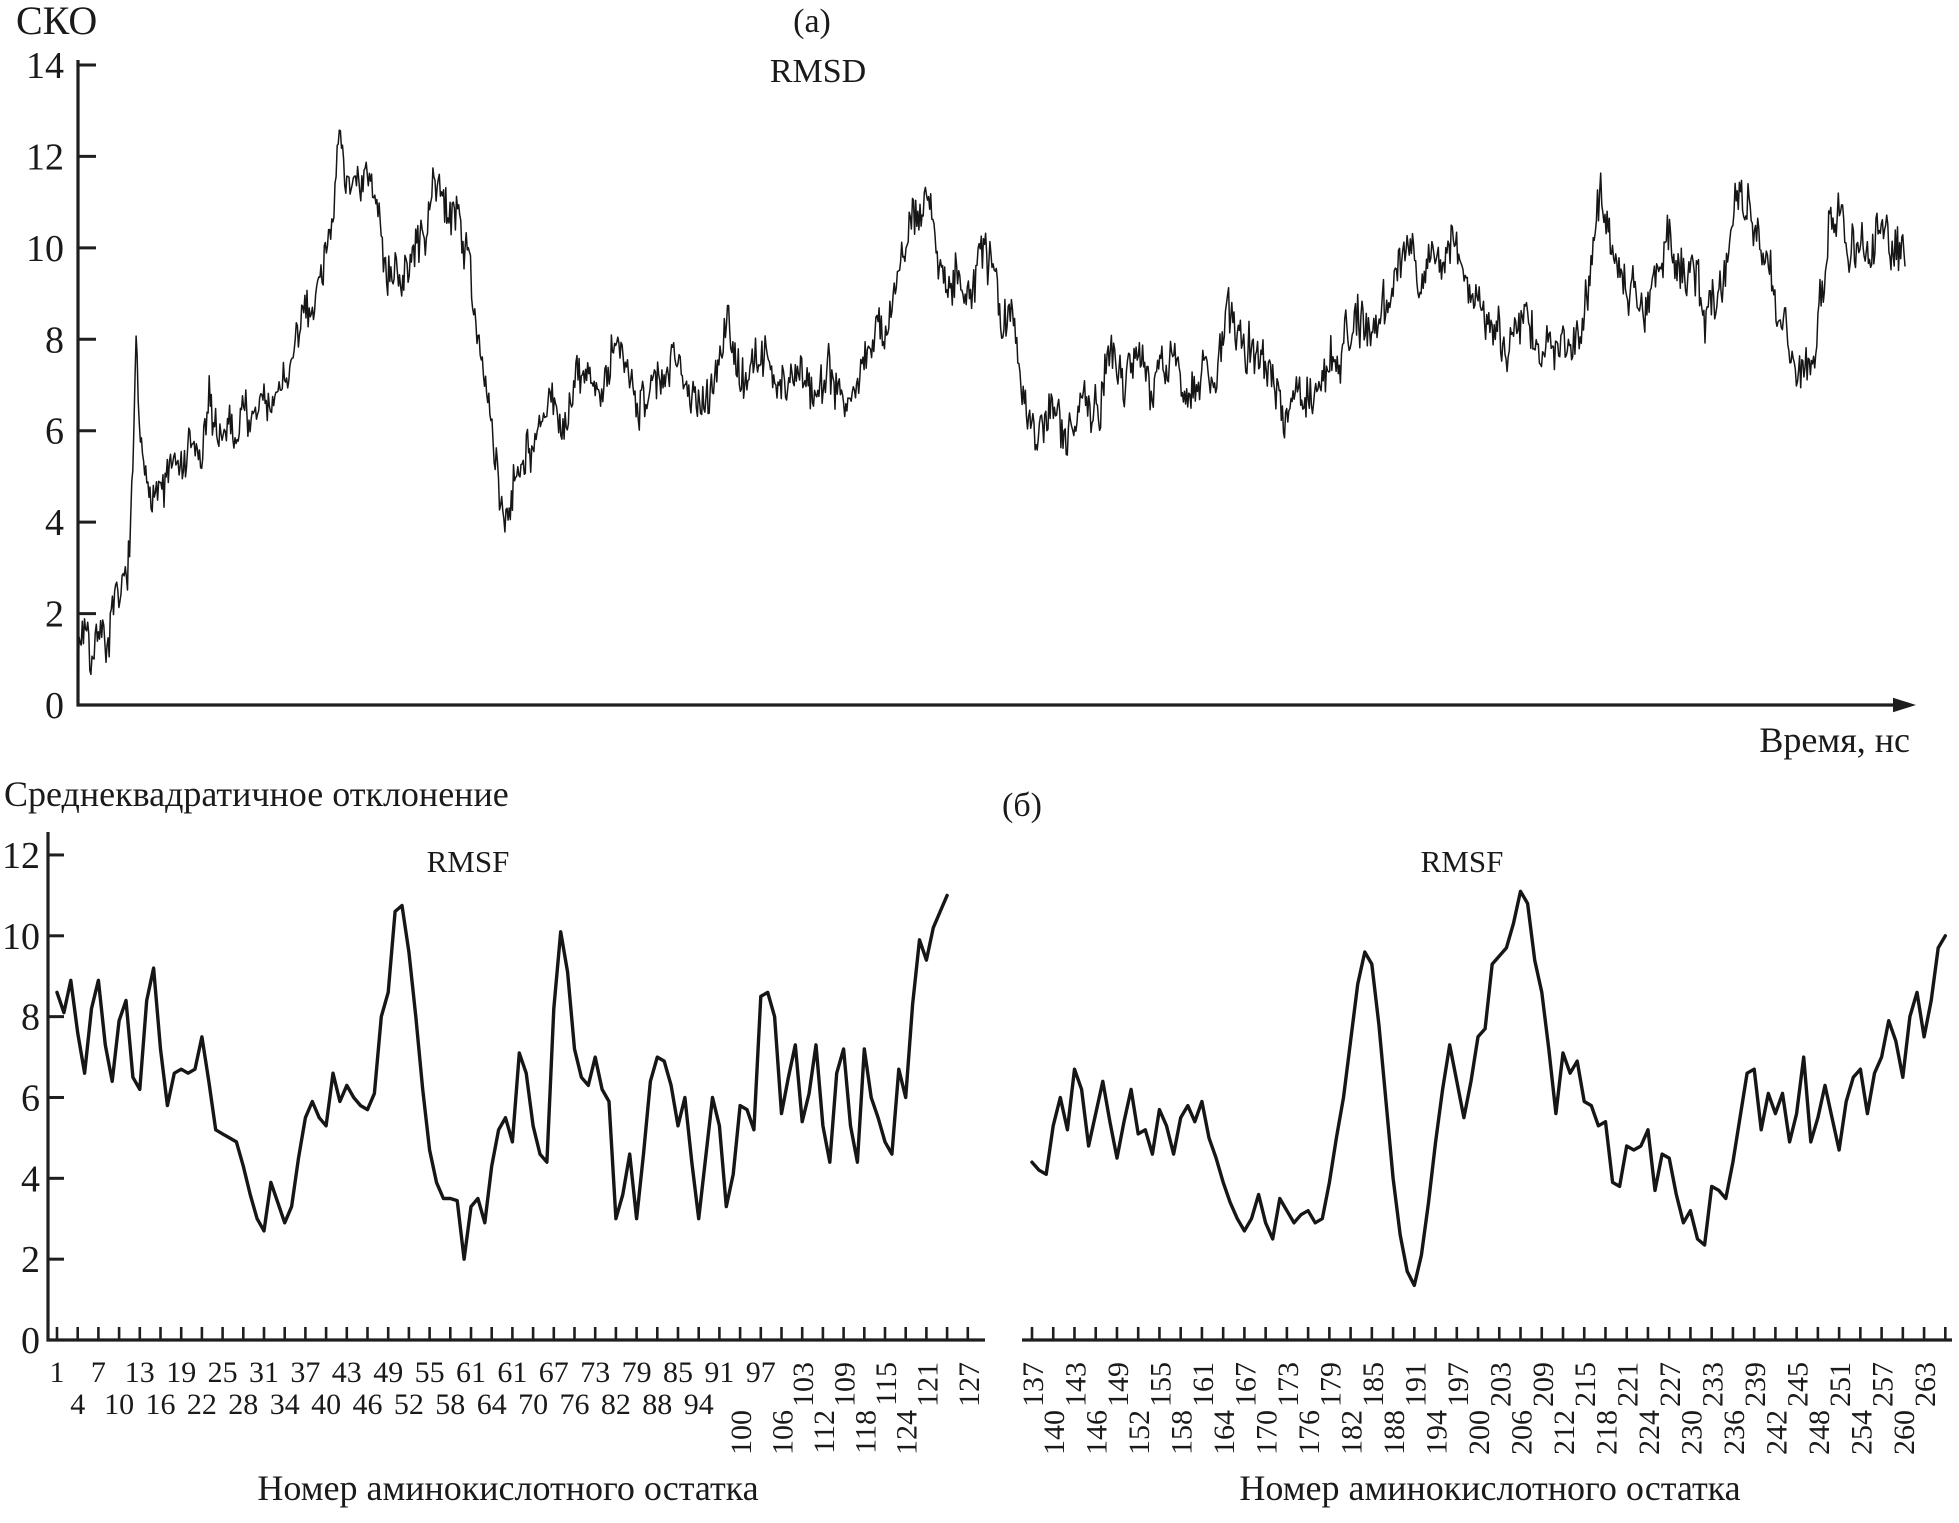 Image resolution: width=1959 pixels, height=1523 pixels. What do you see at coordinates (1330, 1384) in the screenshot?
I see `rmsf-right-x-tick-label-rotated: 179` at bounding box center [1330, 1384].